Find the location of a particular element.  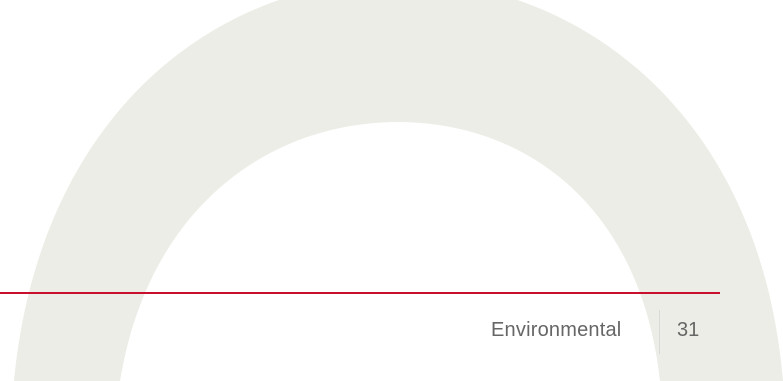

footer-section-title: Environmental is located at coordinates (556, 330).